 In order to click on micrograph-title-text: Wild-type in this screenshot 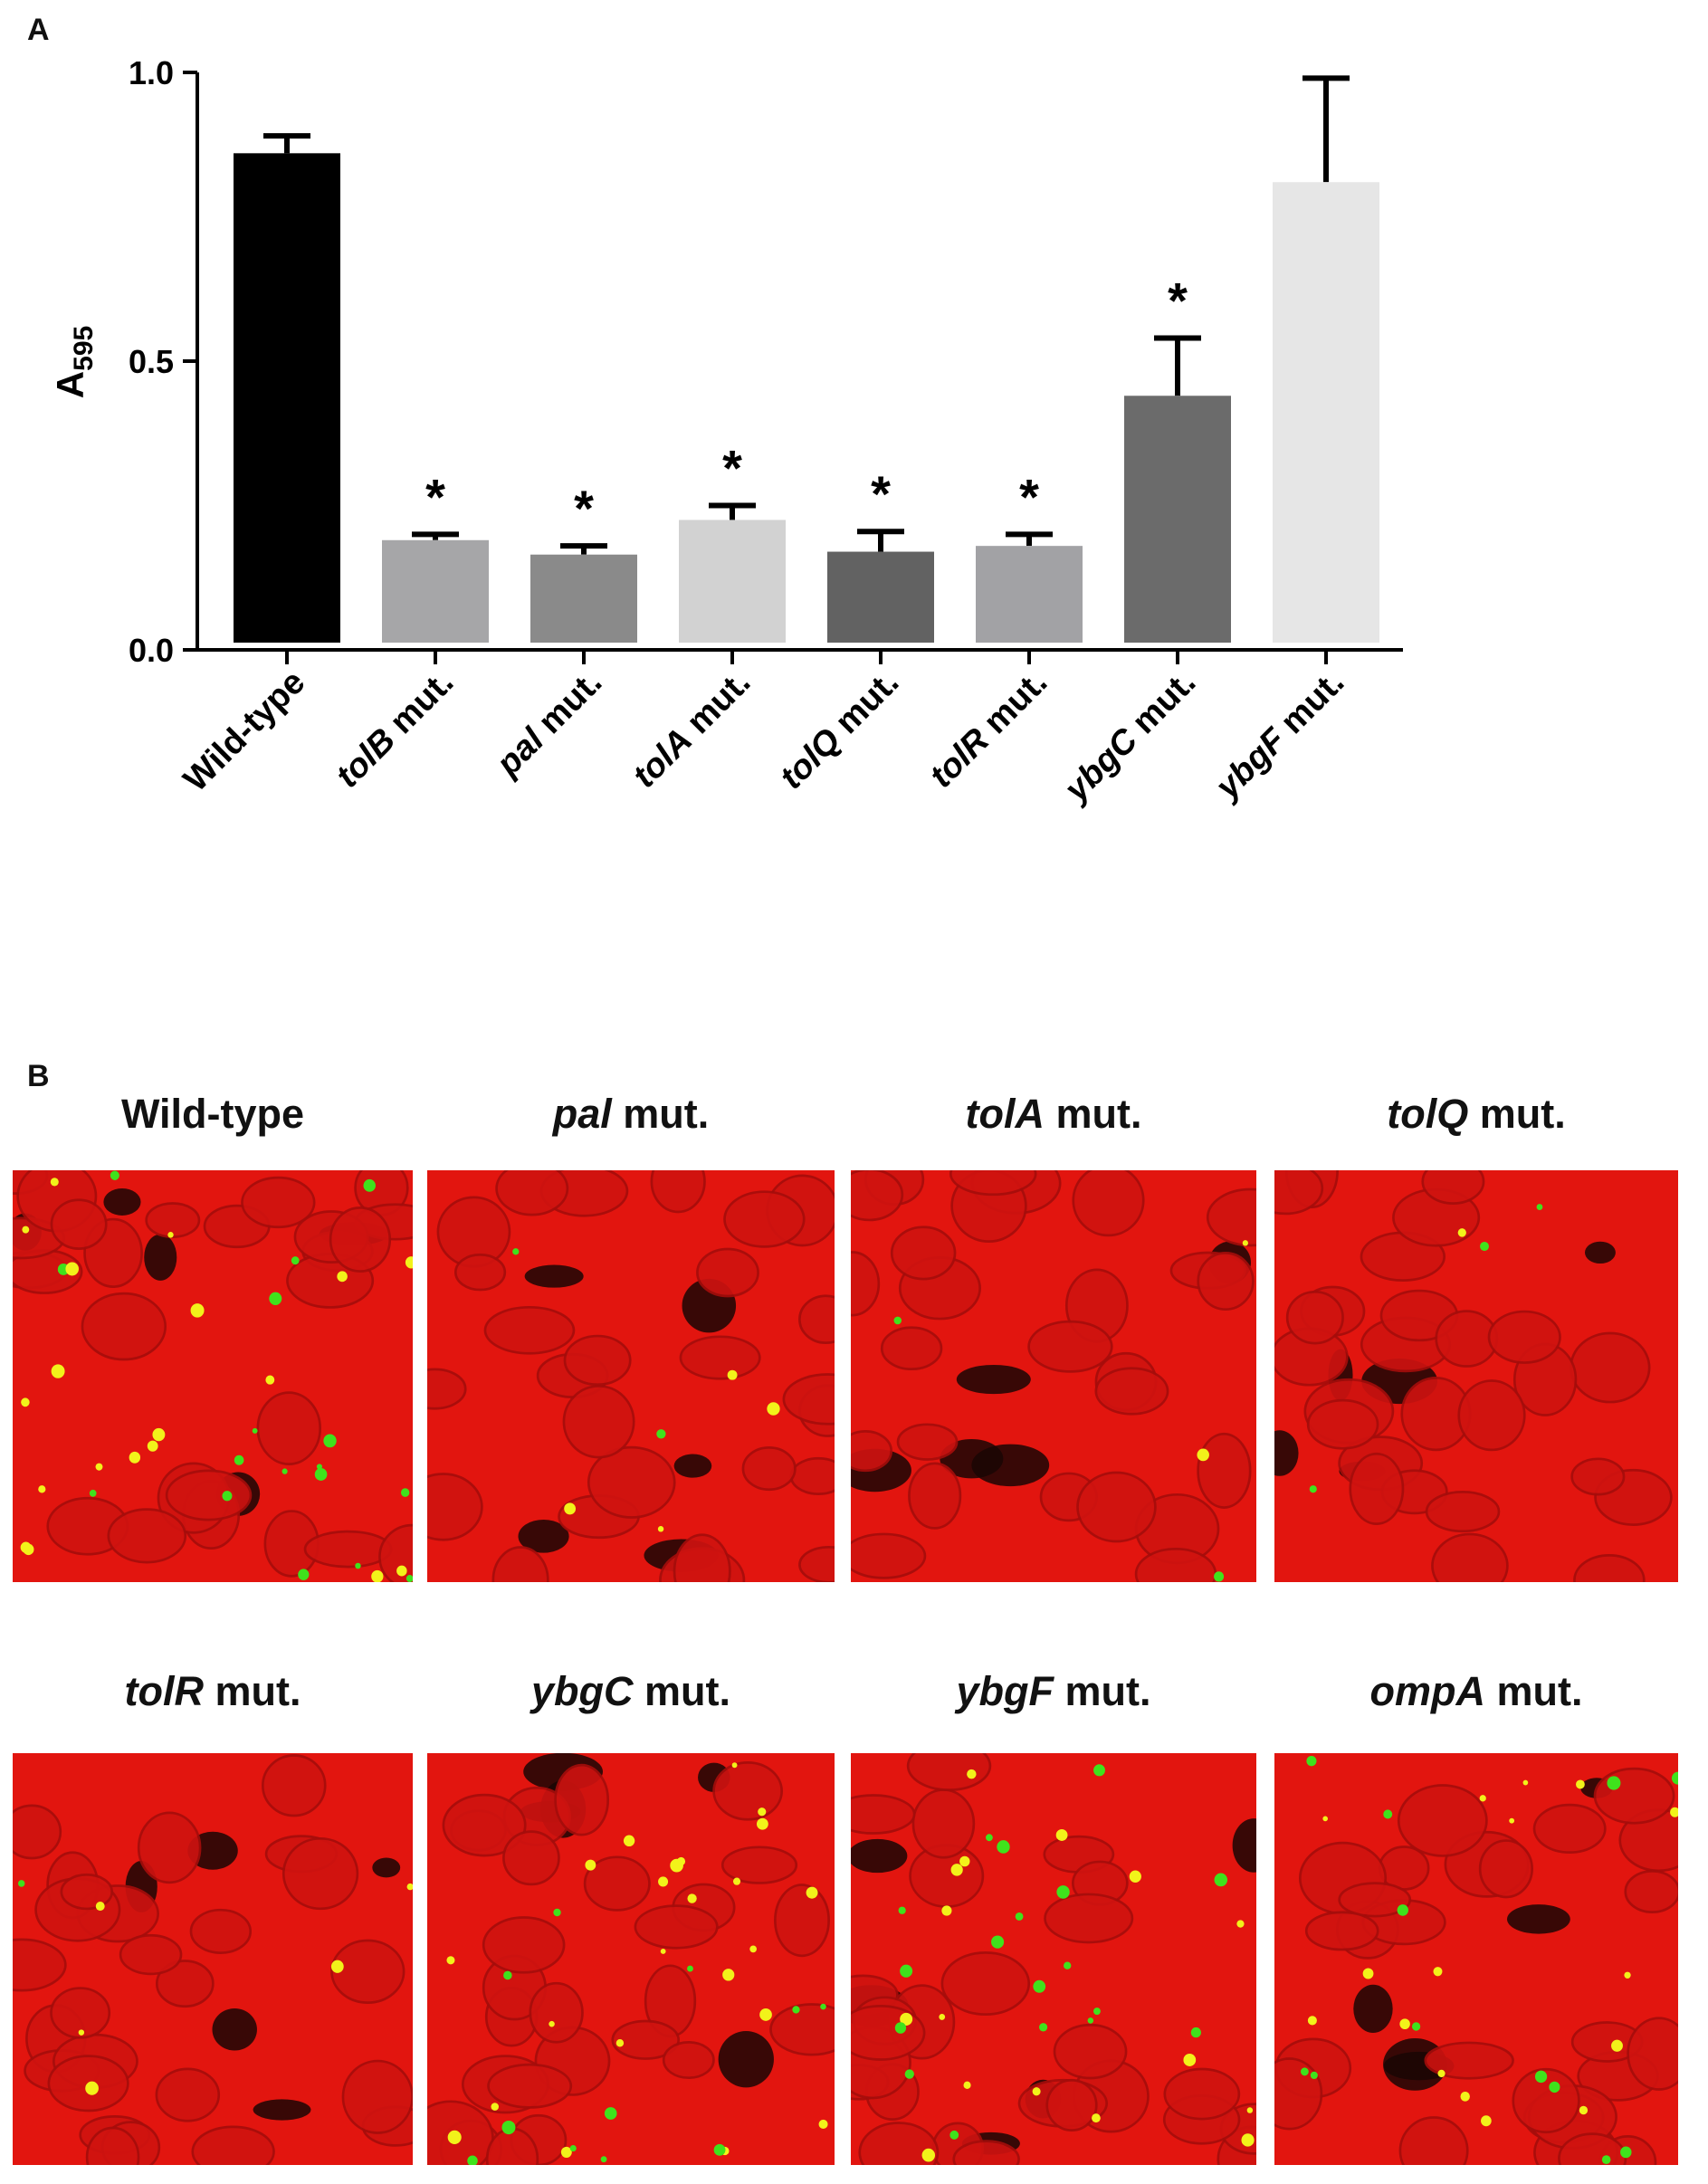, I will do `click(213, 1114)`.